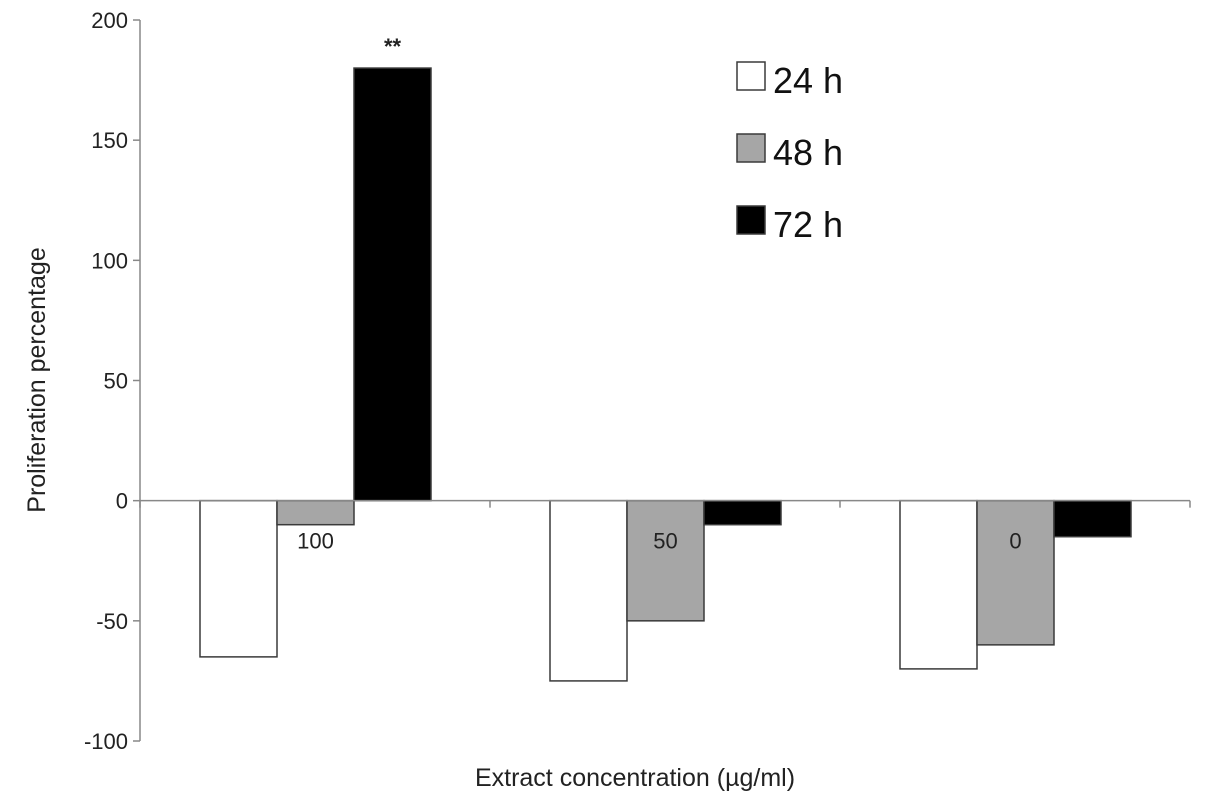 This screenshot has height=810, width=1205. Describe the element at coordinates (116, 381) in the screenshot. I see `y-tick-label: 50` at that location.